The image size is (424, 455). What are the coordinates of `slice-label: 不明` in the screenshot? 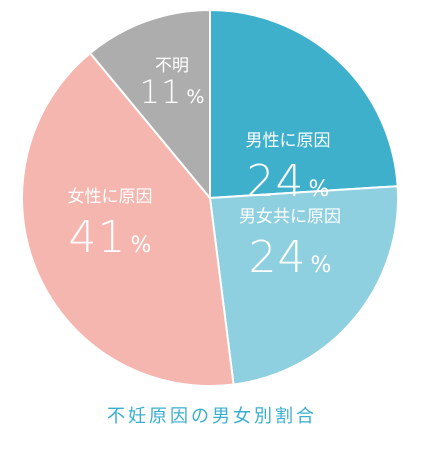 It's located at (172, 66).